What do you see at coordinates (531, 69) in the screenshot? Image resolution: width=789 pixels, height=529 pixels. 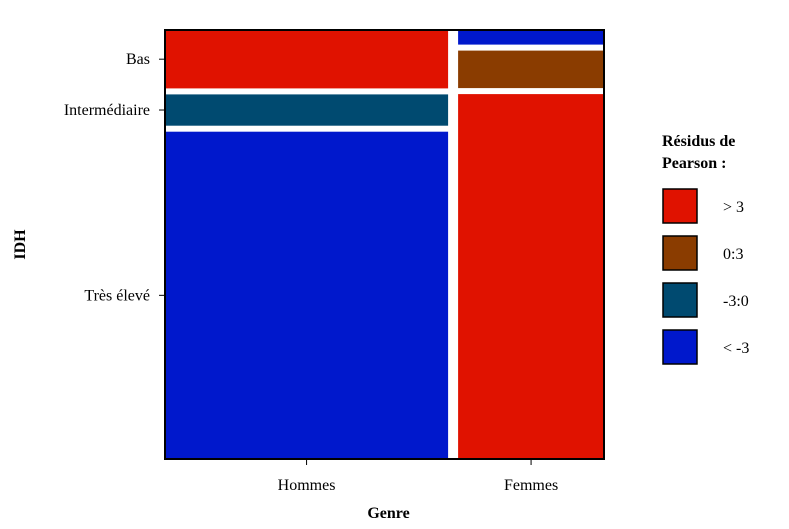 I see `mosaic-cell-femmes-interm-diaire` at bounding box center [531, 69].